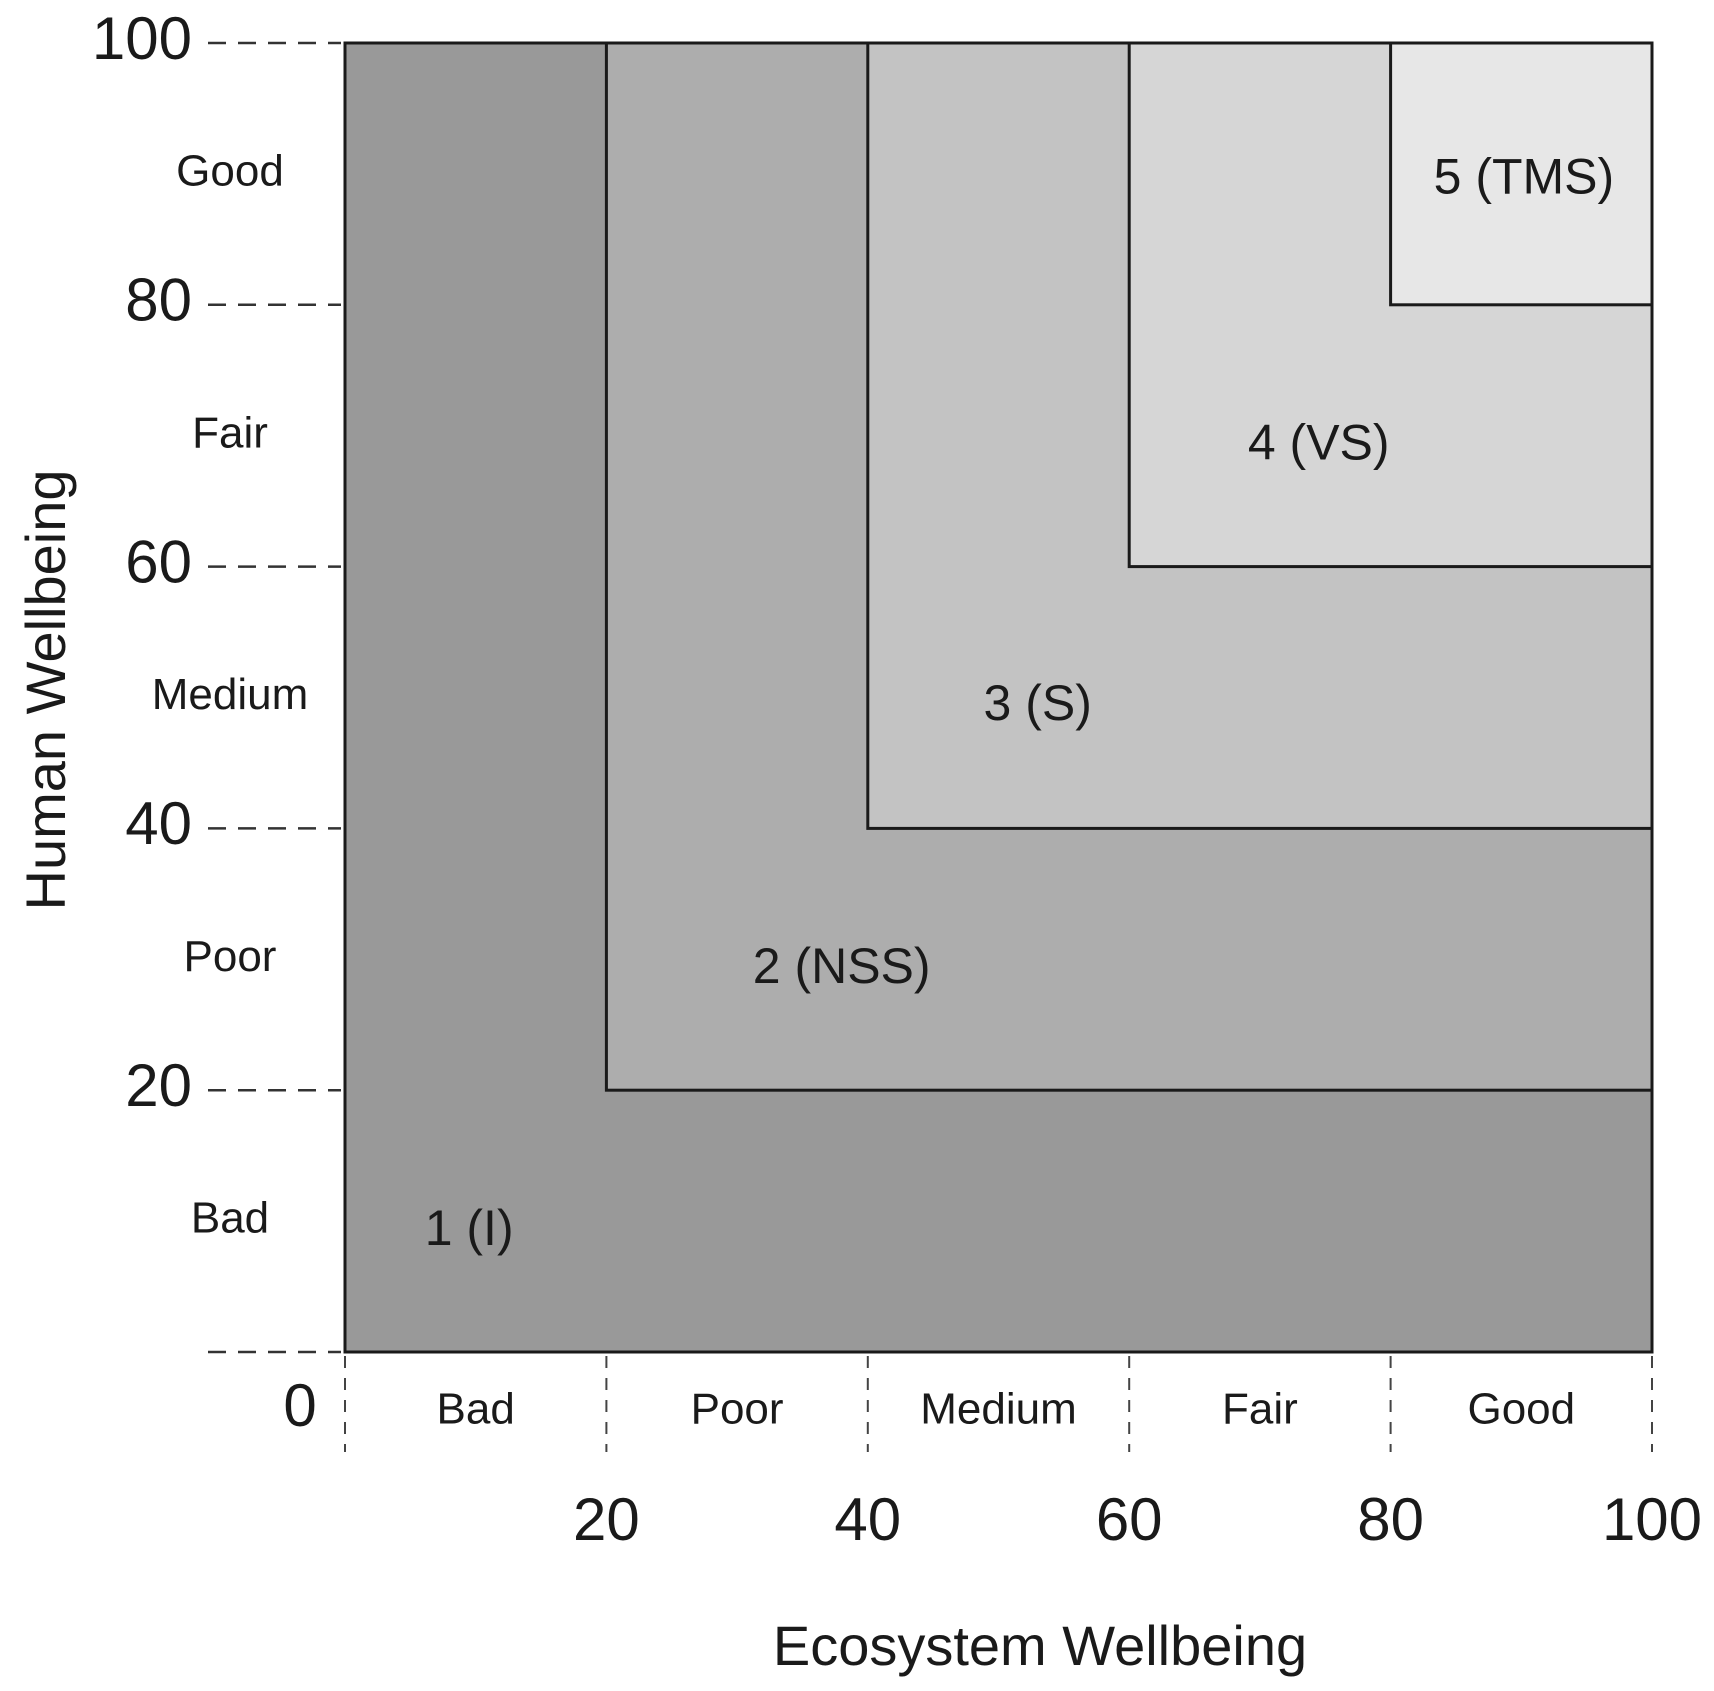 Image resolution: width=1714 pixels, height=1691 pixels. I want to click on x-band-label-fair: Fair, so click(1260, 1409).